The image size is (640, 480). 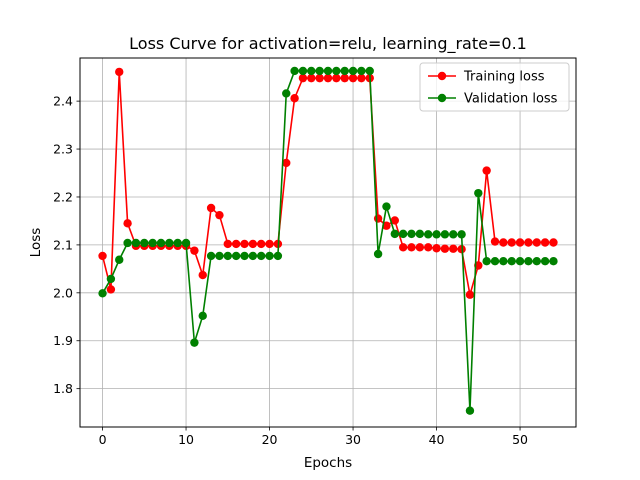 I want to click on legend: Training loss Validation loss, so click(x=494, y=87).